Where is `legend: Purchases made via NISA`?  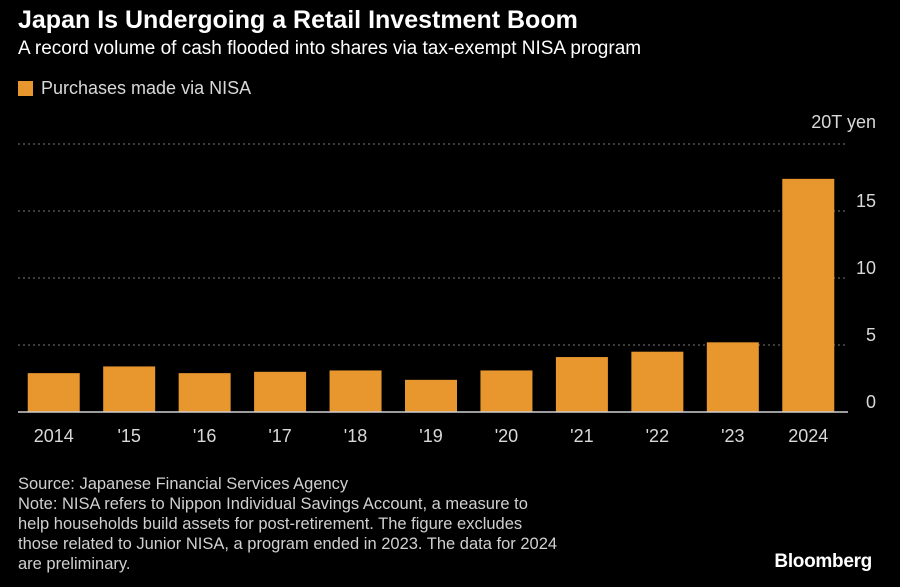
legend: Purchases made via NISA is located at coordinates (134, 88).